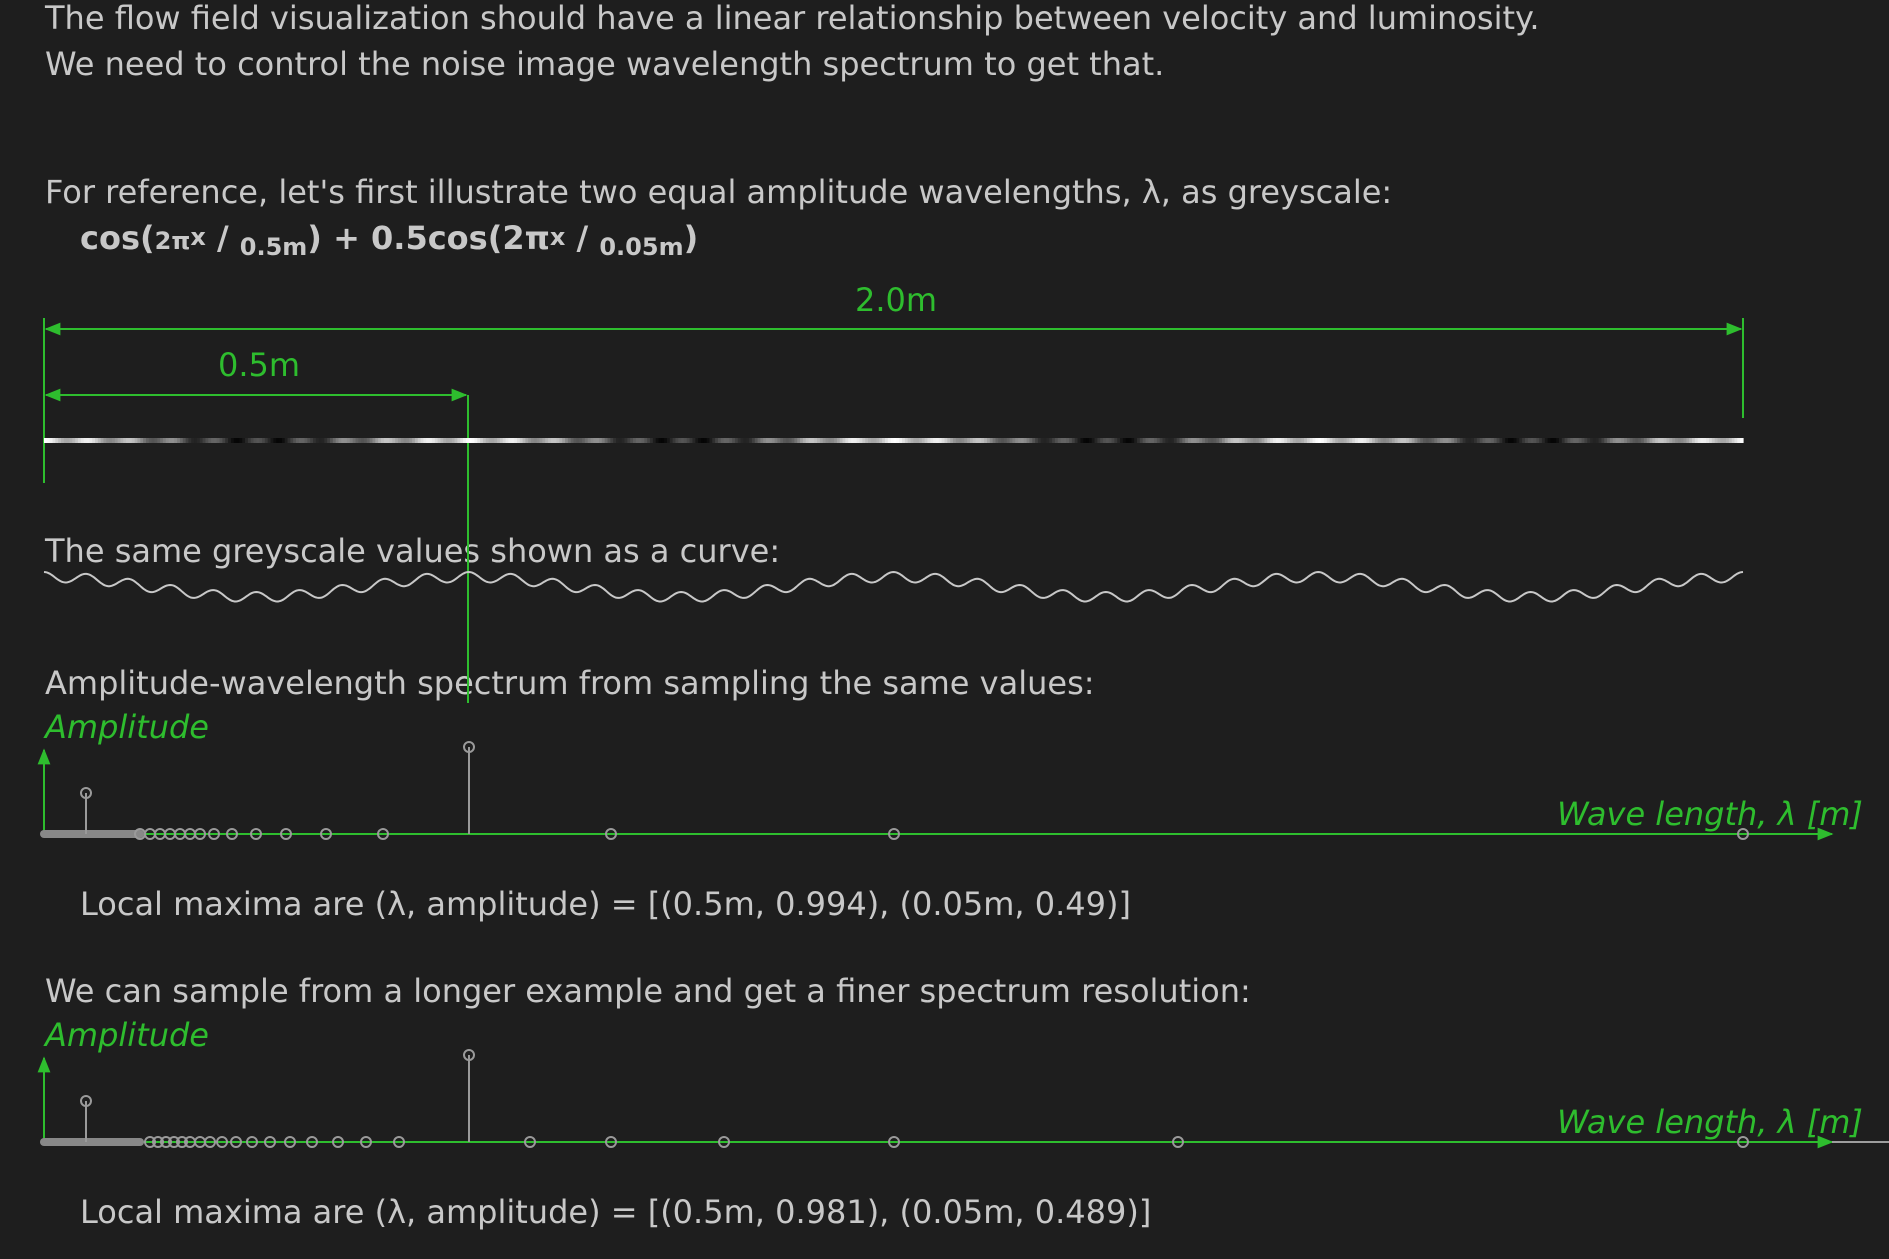 The image size is (1889, 1259). Describe the element at coordinates (127, 727) in the screenshot. I see `spectrum1-y-label: Amplitude` at that location.